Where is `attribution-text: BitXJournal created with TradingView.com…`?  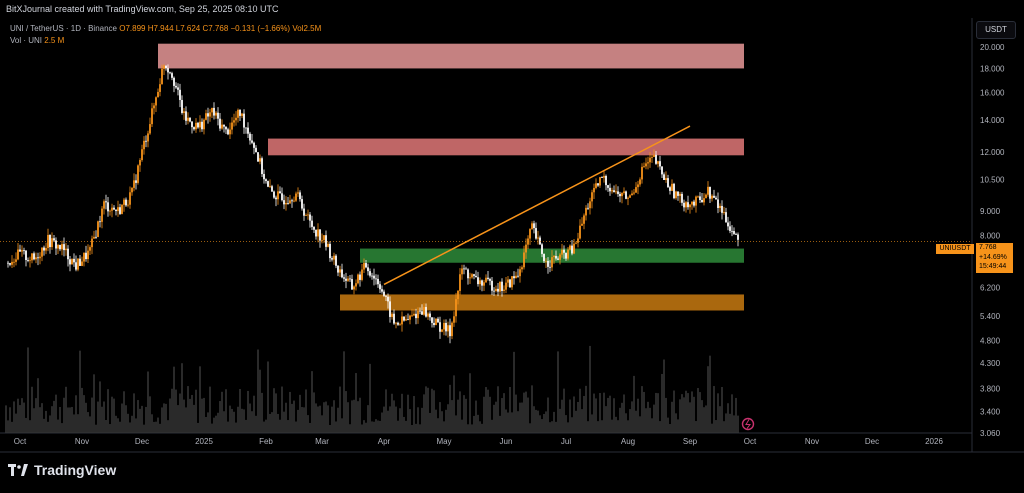
attribution-text: BitXJournal created with TradingView.com… is located at coordinates (142, 9).